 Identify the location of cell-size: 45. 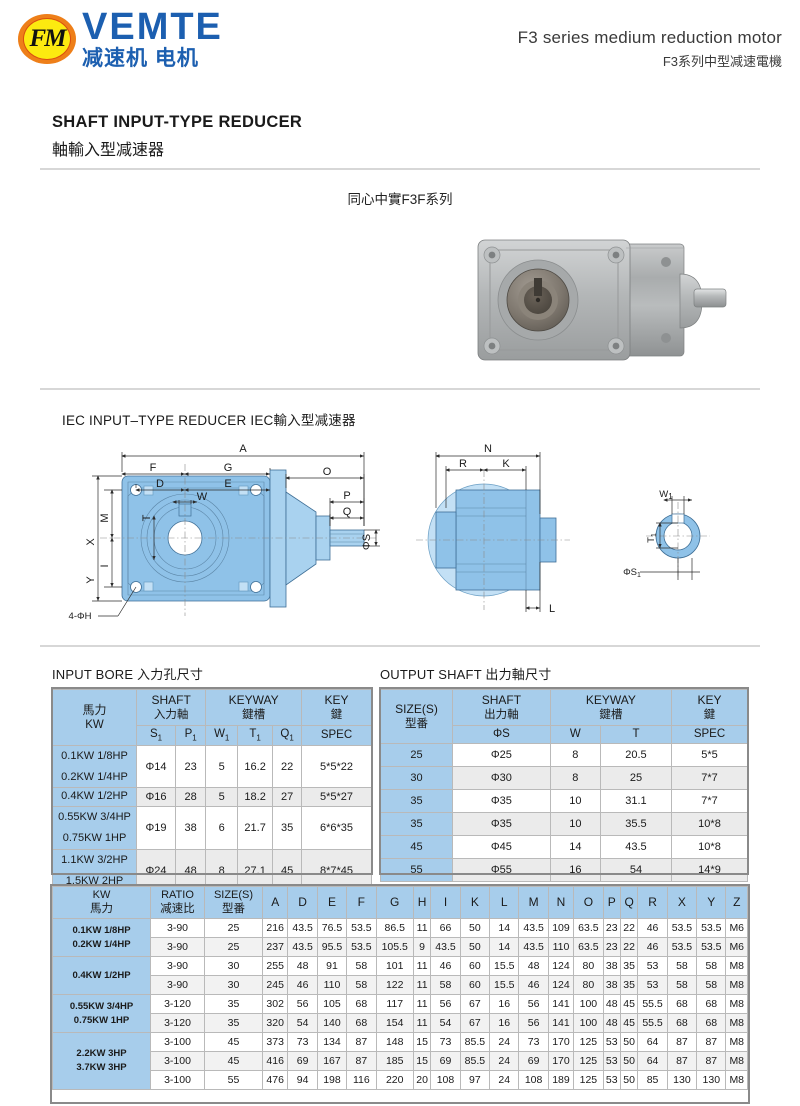
(233, 1042).